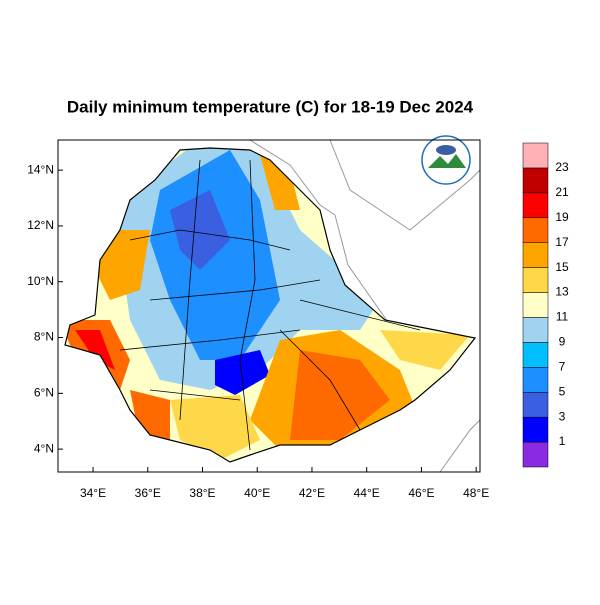  Describe the element at coordinates (148, 493) in the screenshot. I see `x-tick-label: 36°E` at that location.